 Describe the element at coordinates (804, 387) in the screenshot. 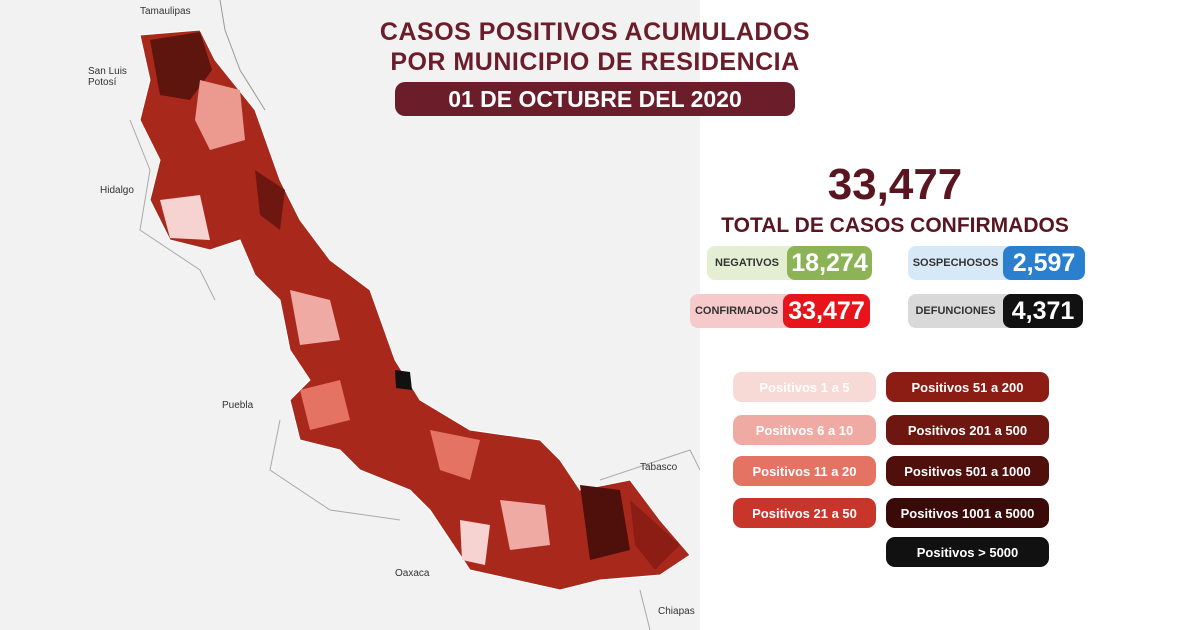

I see `legend-item: Positivos 1 a 5` at that location.